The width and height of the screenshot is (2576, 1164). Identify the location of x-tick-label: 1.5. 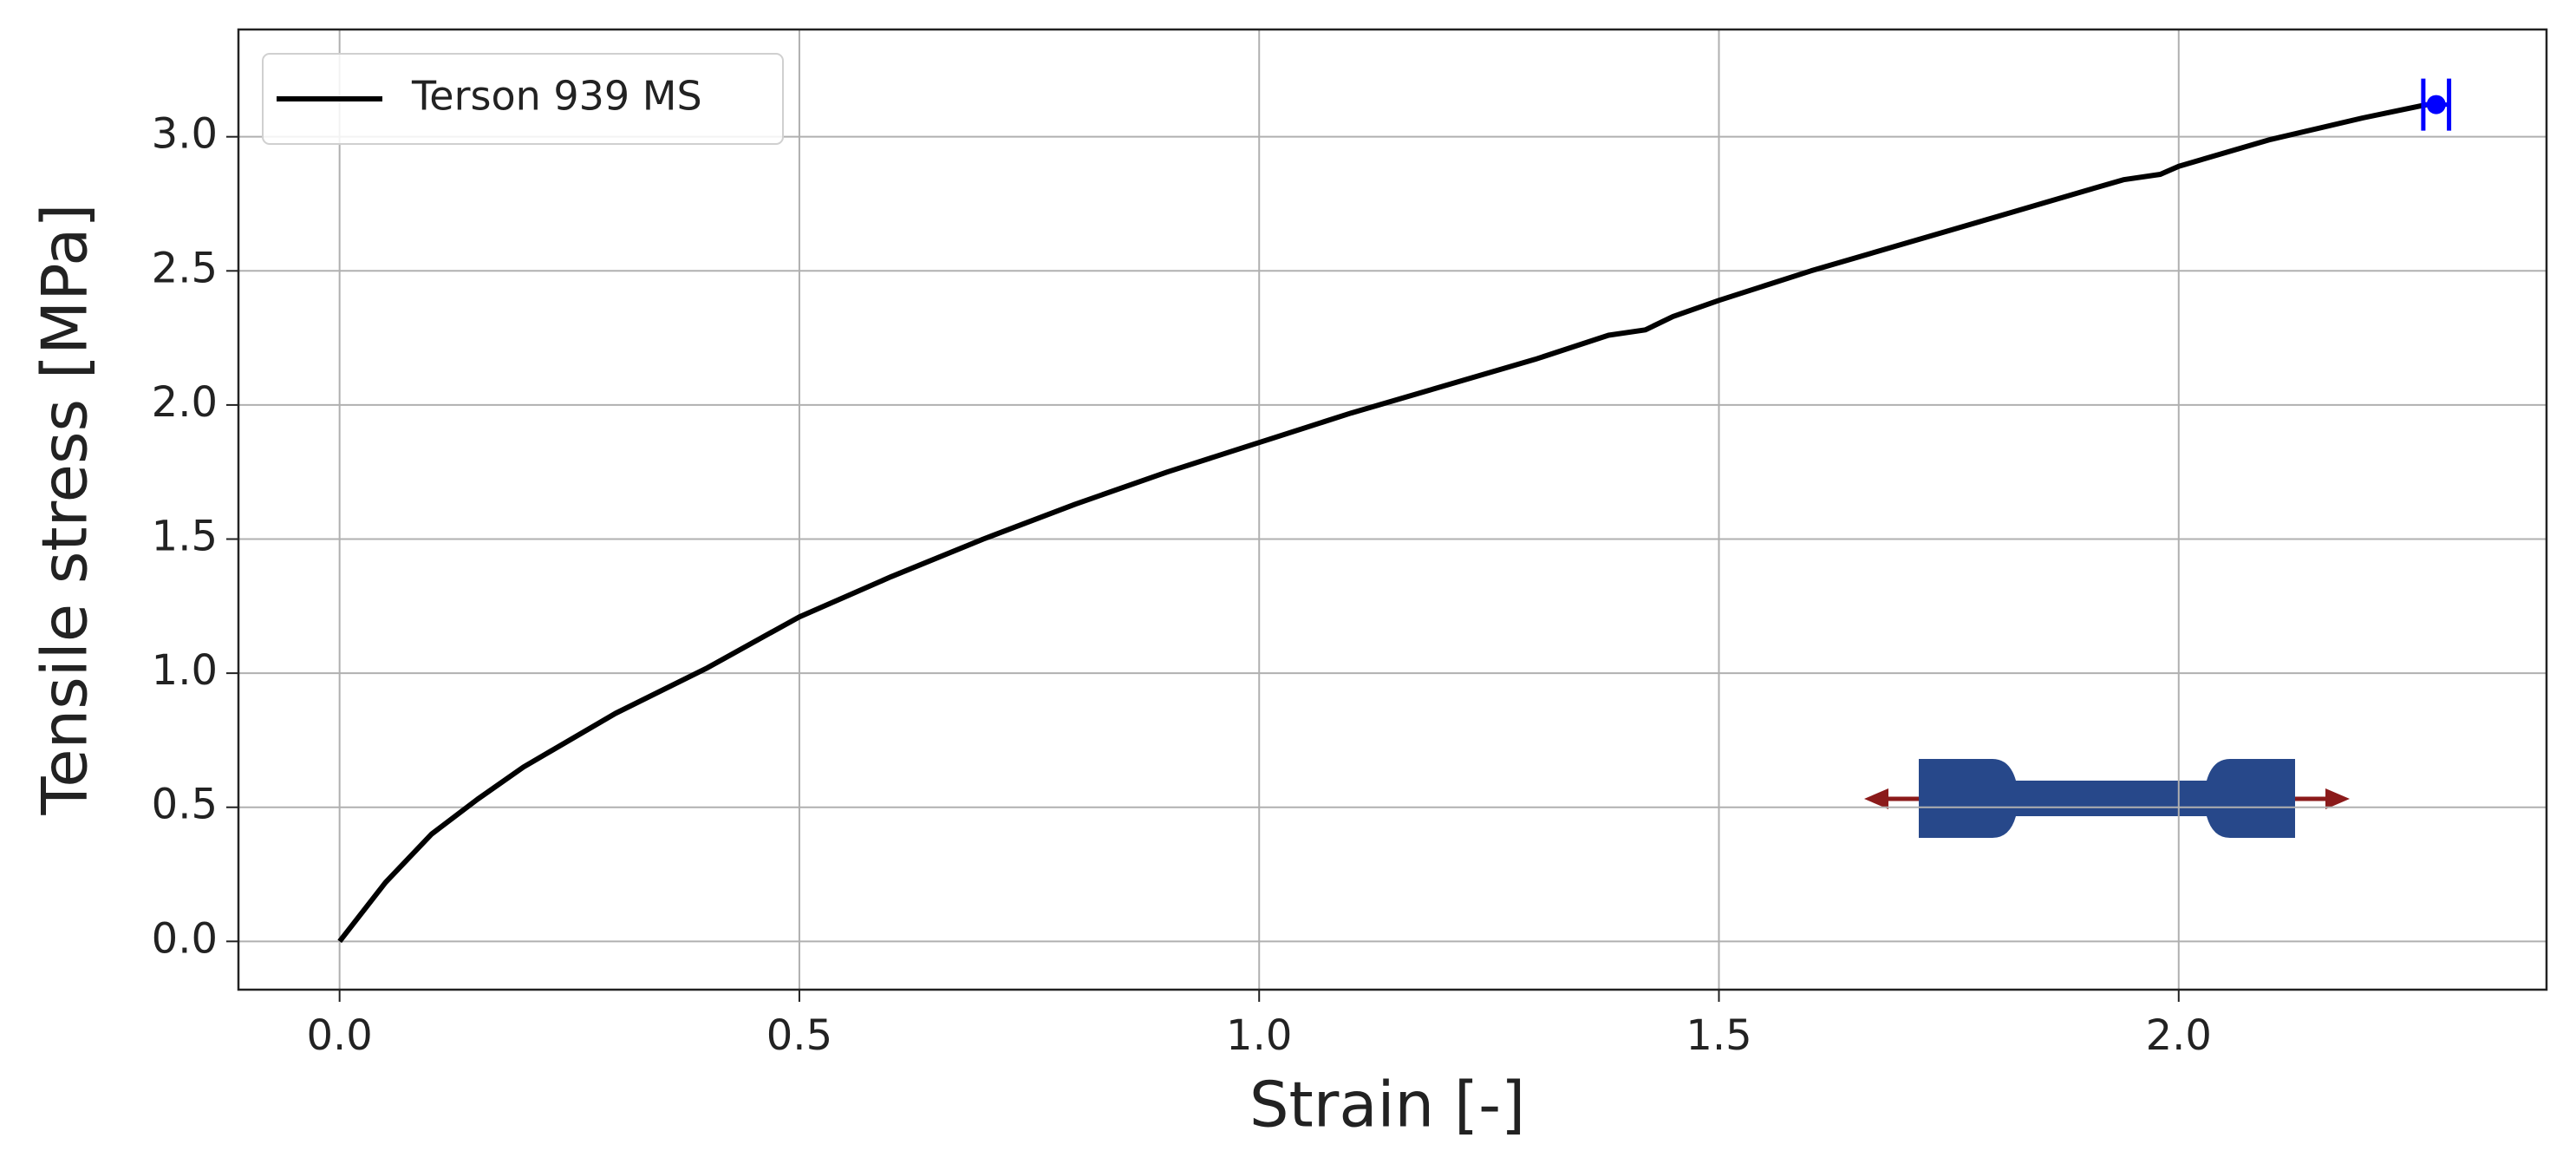
(1719, 1035).